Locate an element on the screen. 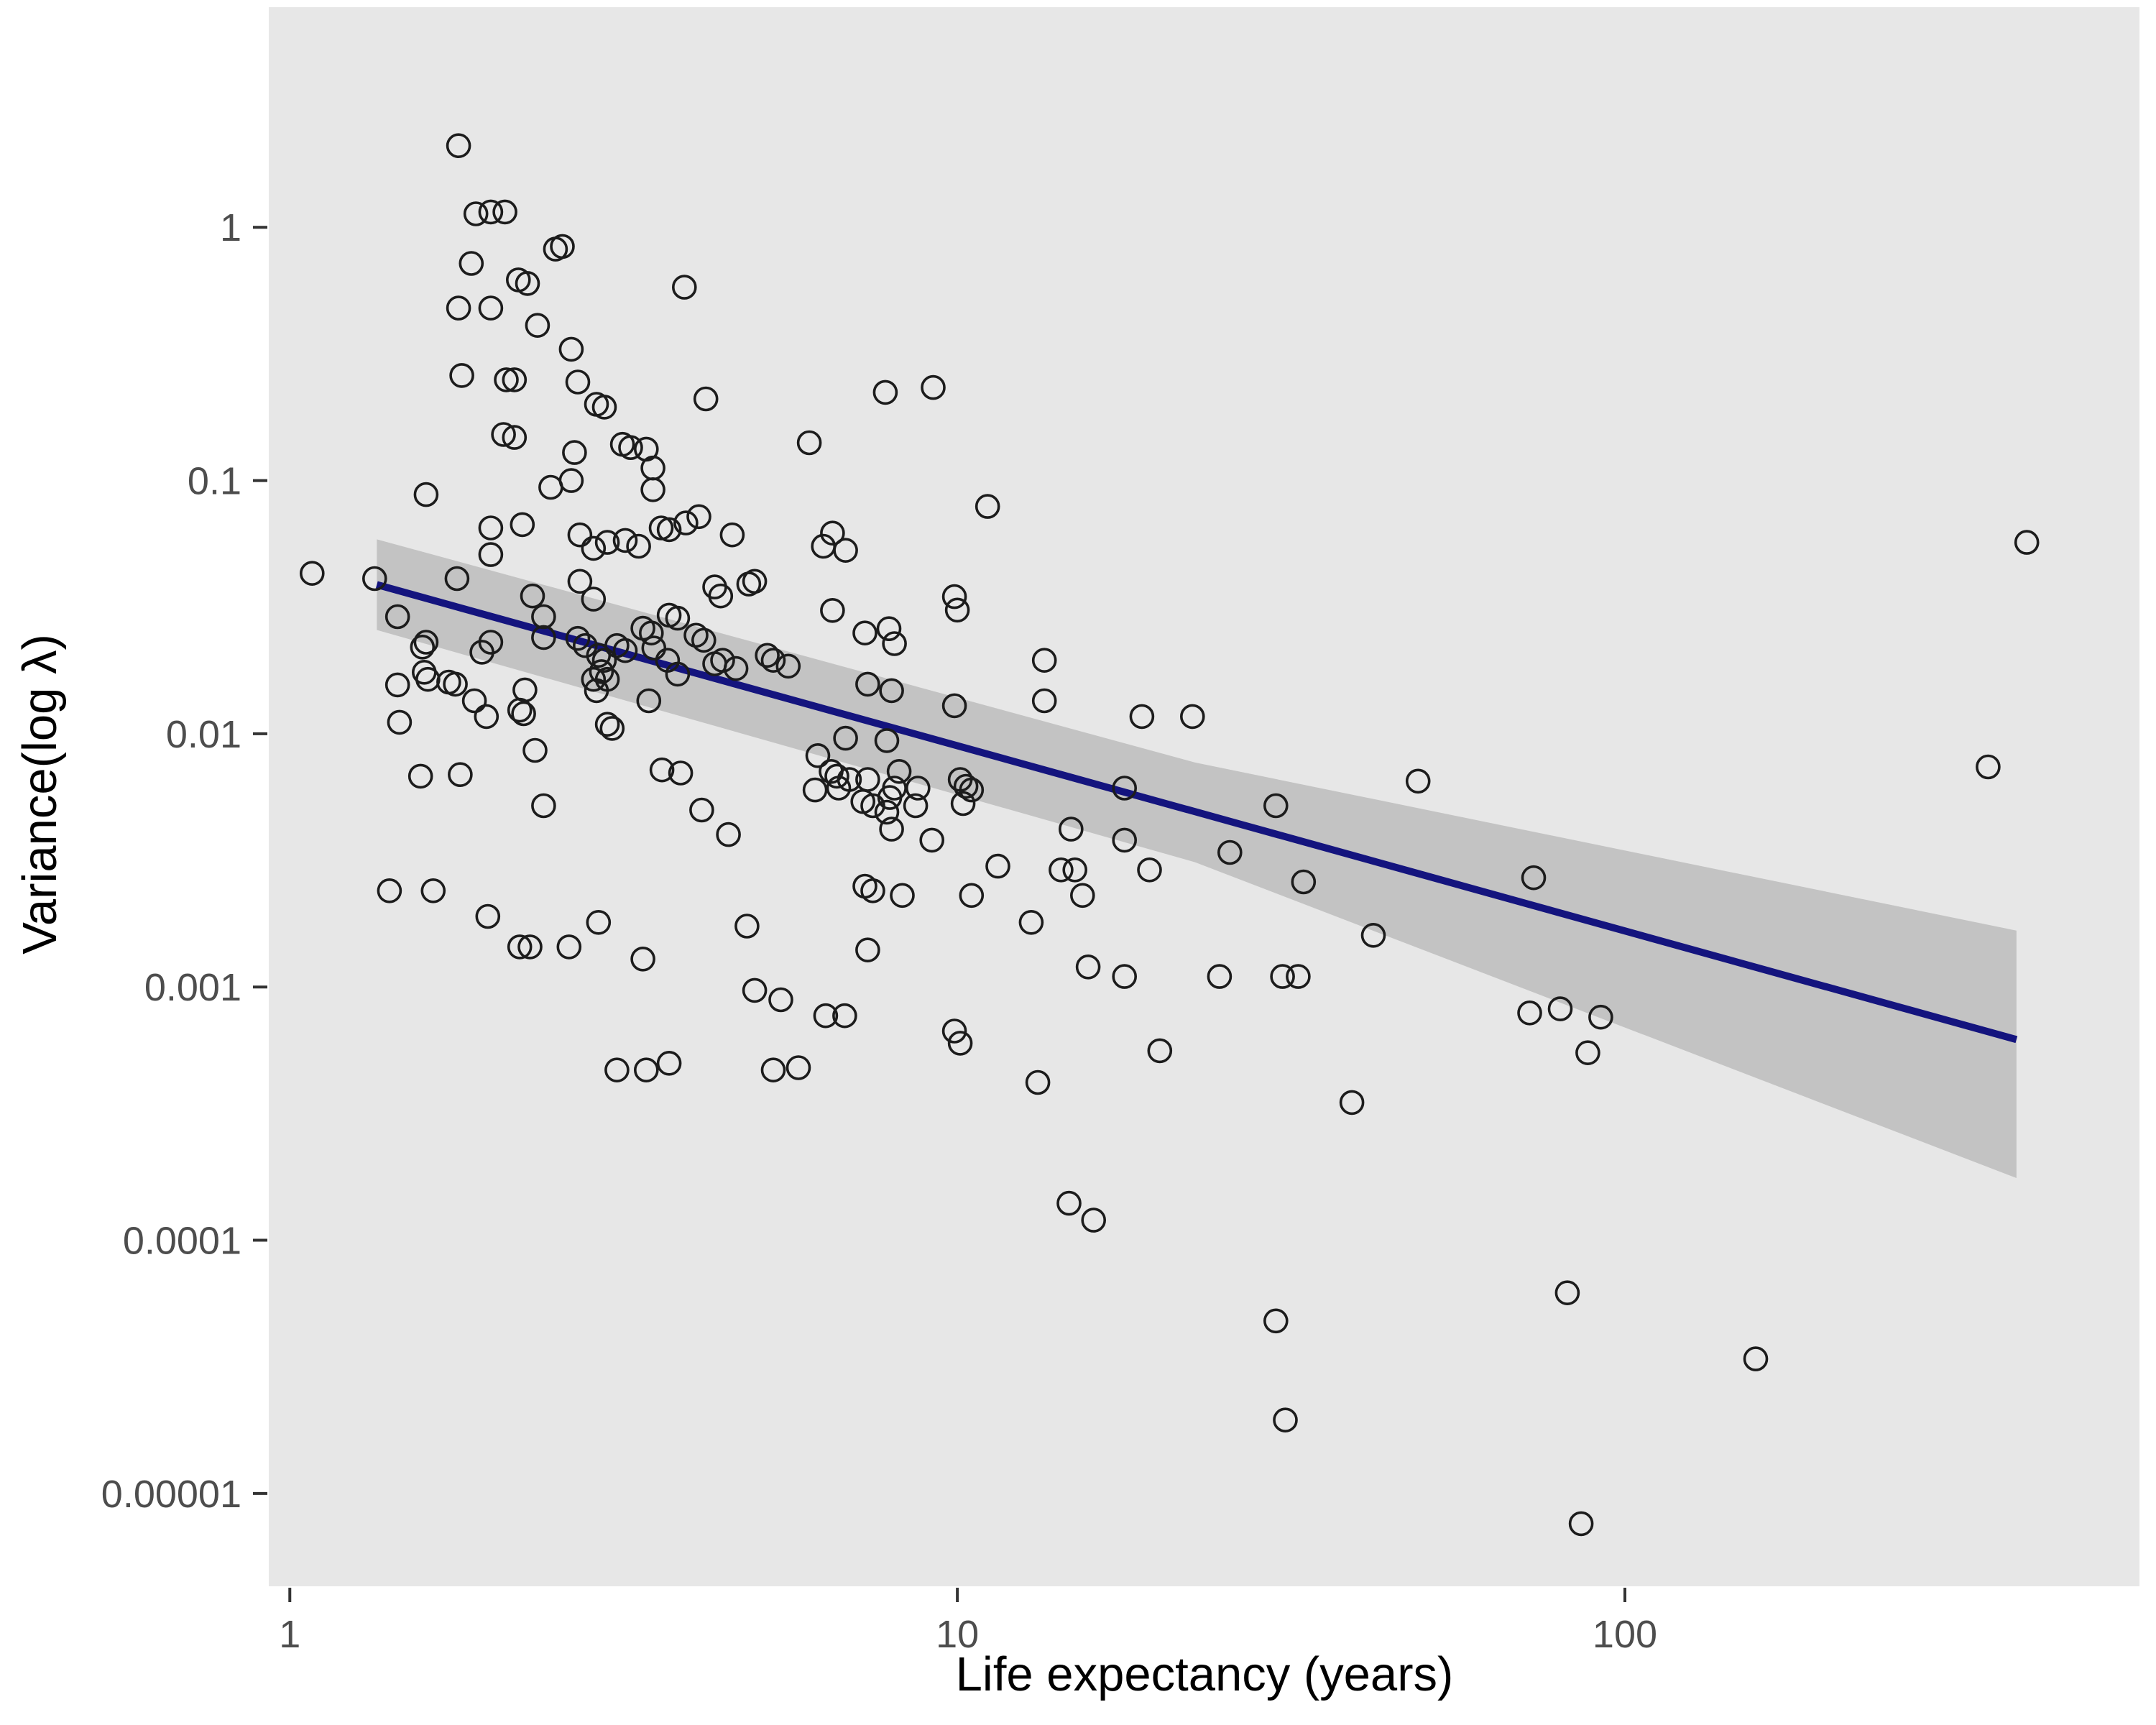 The height and width of the screenshot is (1725, 2156). x-tick-label: 100 is located at coordinates (1625, 1634).